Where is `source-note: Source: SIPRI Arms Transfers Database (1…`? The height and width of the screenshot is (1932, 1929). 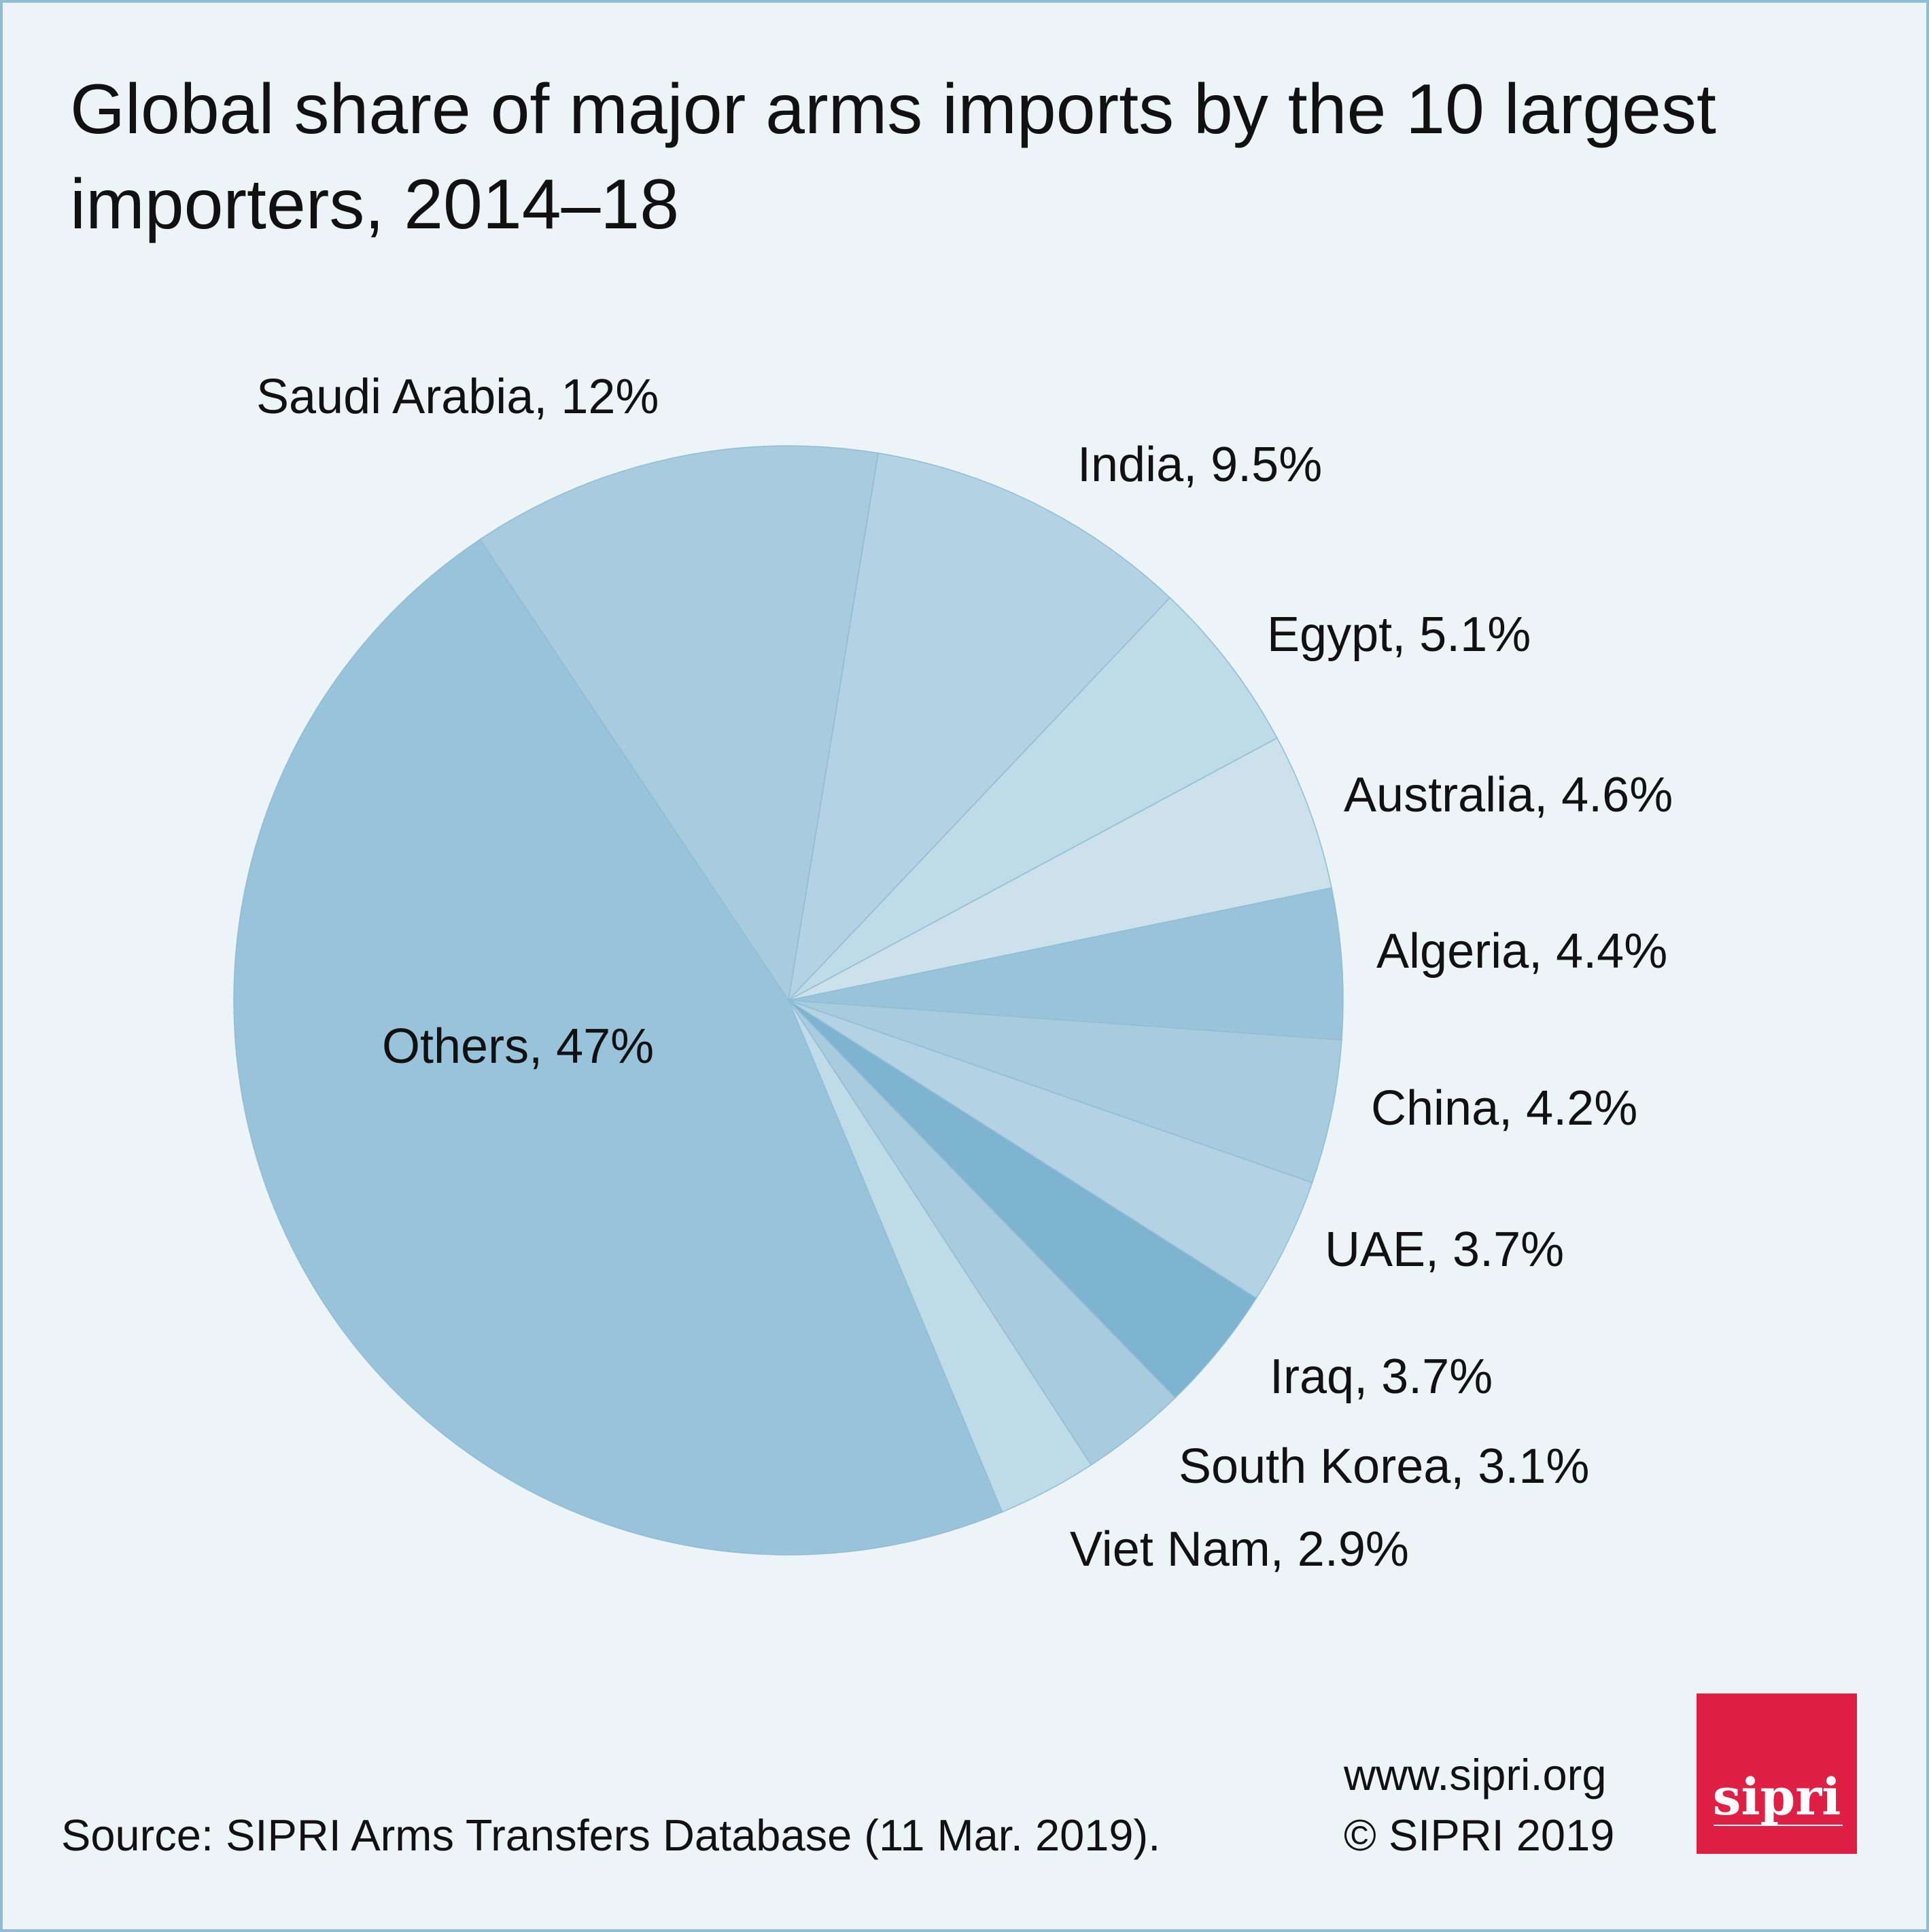
source-note: Source: SIPRI Arms Transfers Database (1… is located at coordinates (611, 1835).